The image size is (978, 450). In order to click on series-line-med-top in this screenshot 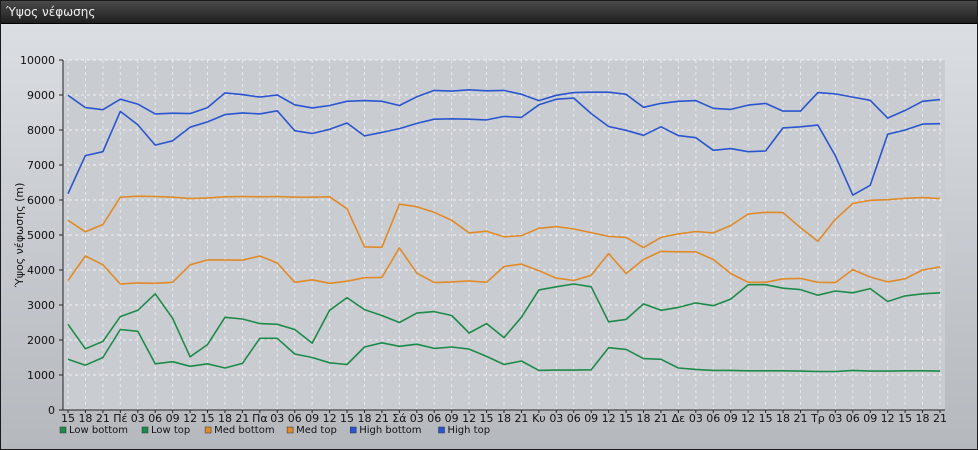, I will do `click(504, 222)`.